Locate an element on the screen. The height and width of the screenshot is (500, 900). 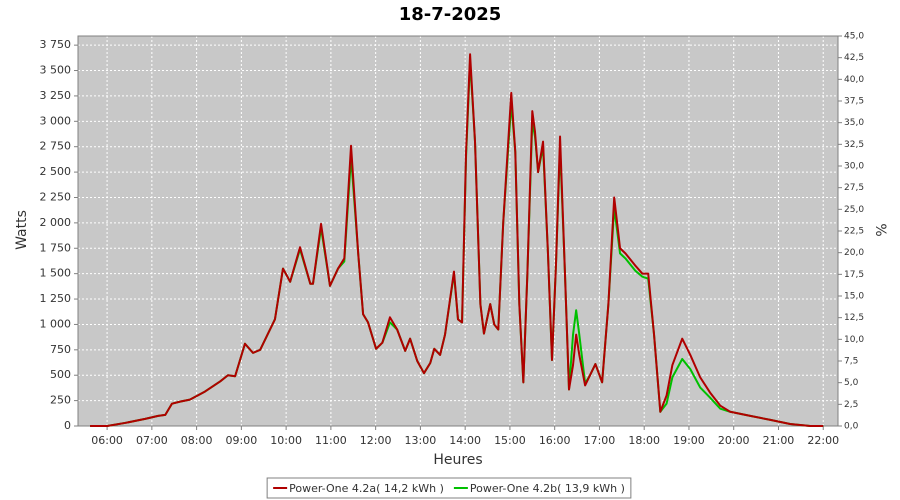
y2-tick-label: 7,5 is located at coordinates (851, 362).